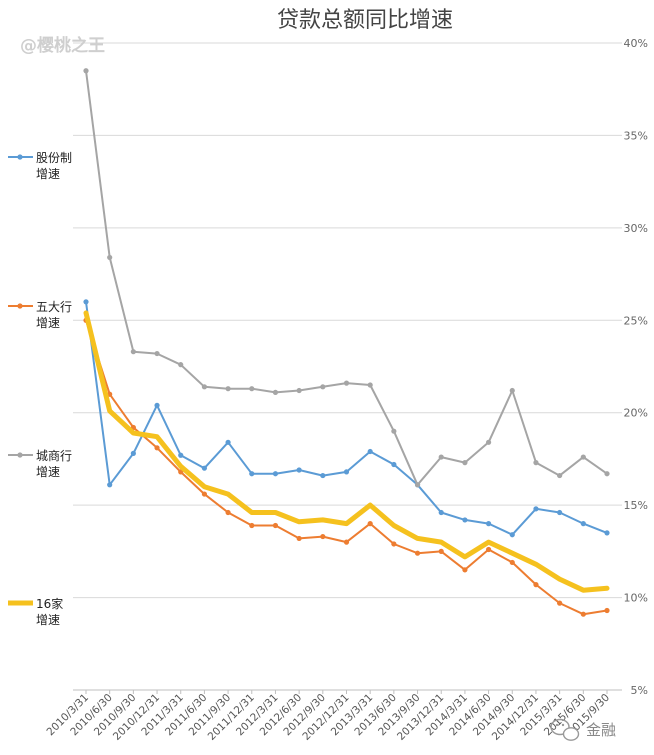 The image size is (654, 755). Describe the element at coordinates (636, 228) in the screenshot. I see `y-tick-label: 30%` at that location.